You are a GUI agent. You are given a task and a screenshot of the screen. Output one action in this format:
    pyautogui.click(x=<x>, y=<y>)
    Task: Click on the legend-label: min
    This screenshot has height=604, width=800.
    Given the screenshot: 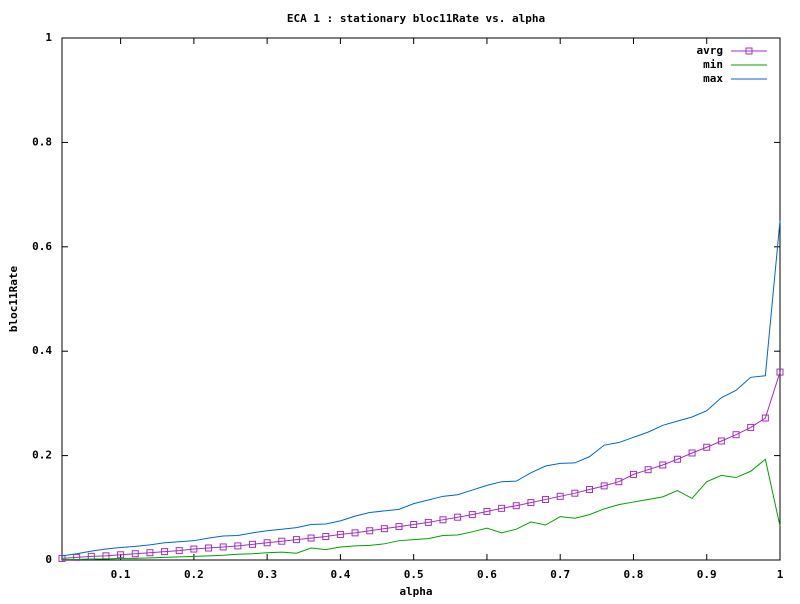 What is the action you would take?
    pyautogui.click(x=713, y=64)
    